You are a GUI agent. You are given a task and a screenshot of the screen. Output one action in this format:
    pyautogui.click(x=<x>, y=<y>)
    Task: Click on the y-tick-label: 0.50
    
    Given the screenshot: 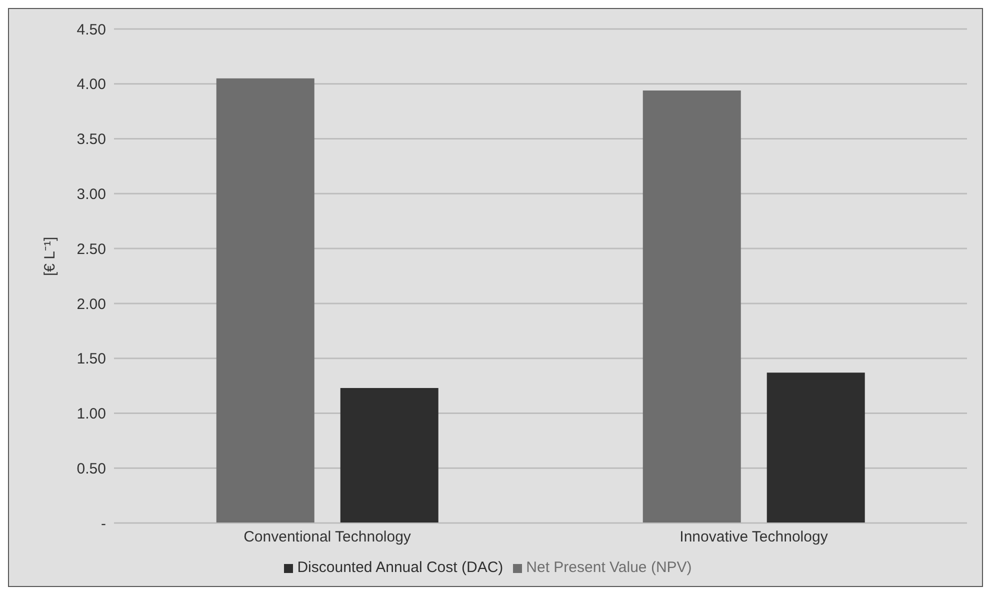 What is the action you would take?
    pyautogui.click(x=91, y=469)
    